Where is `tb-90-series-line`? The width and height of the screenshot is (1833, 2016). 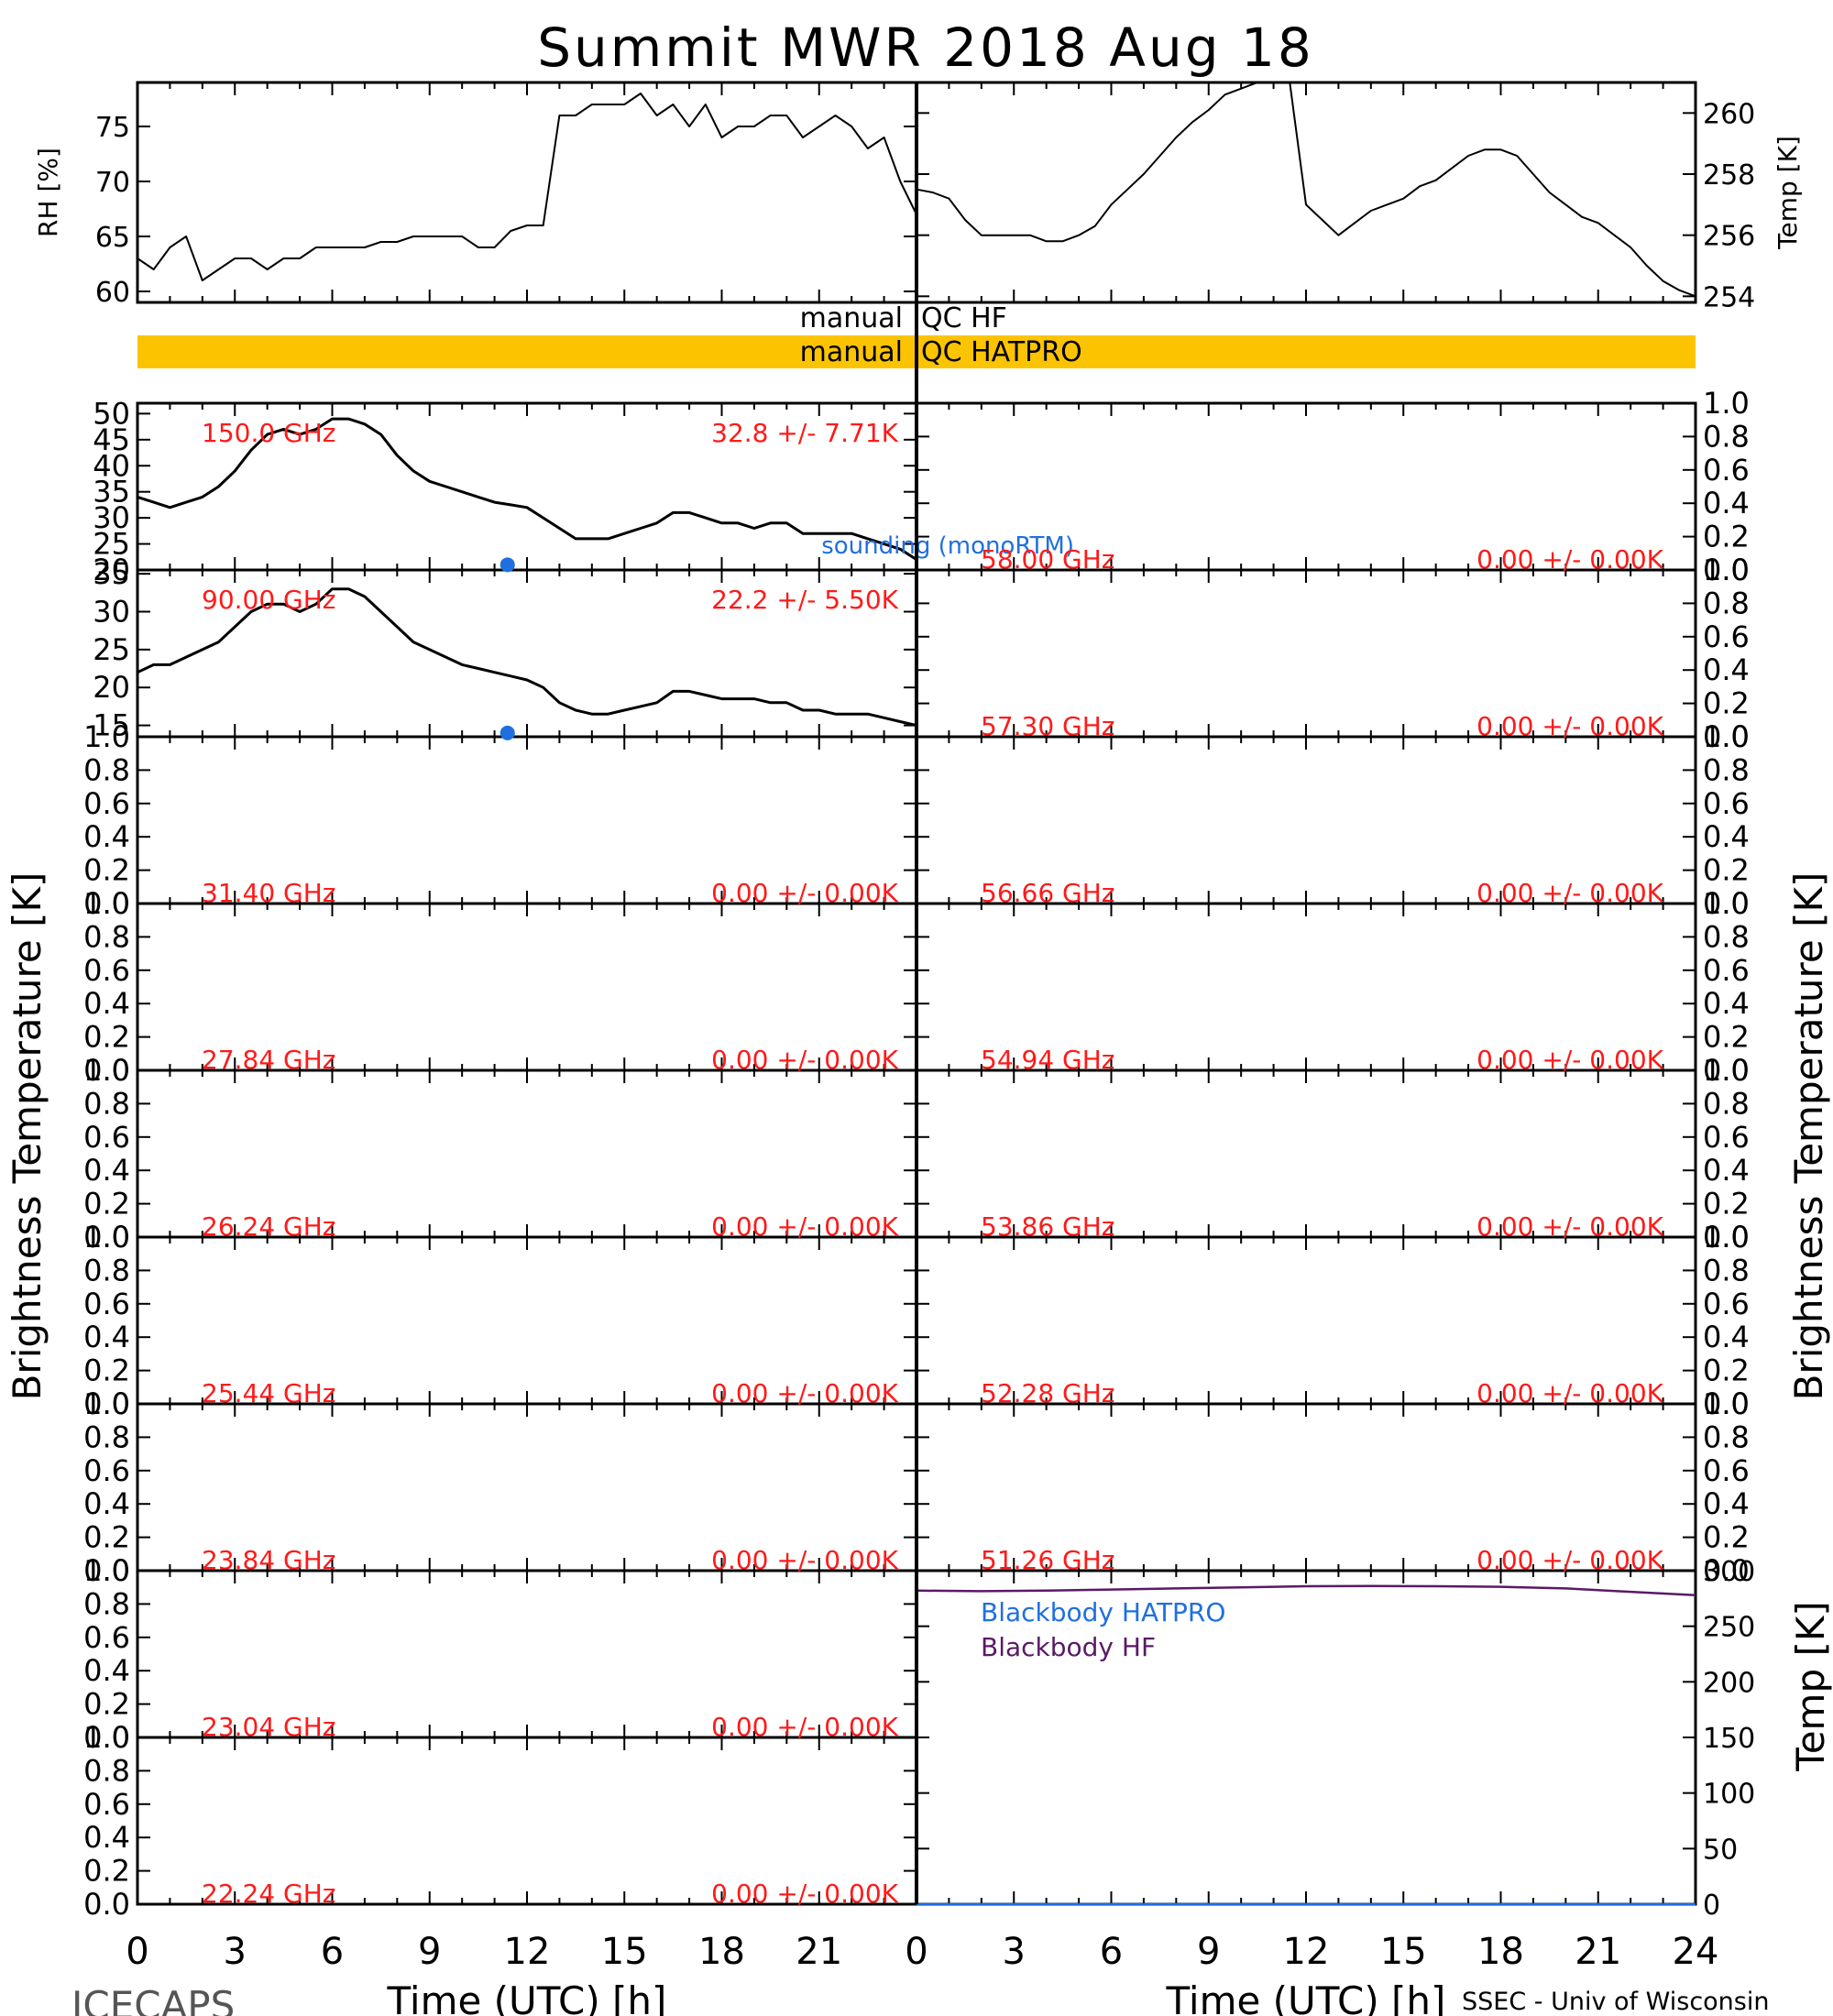
tb-90-series-line is located at coordinates (527, 657).